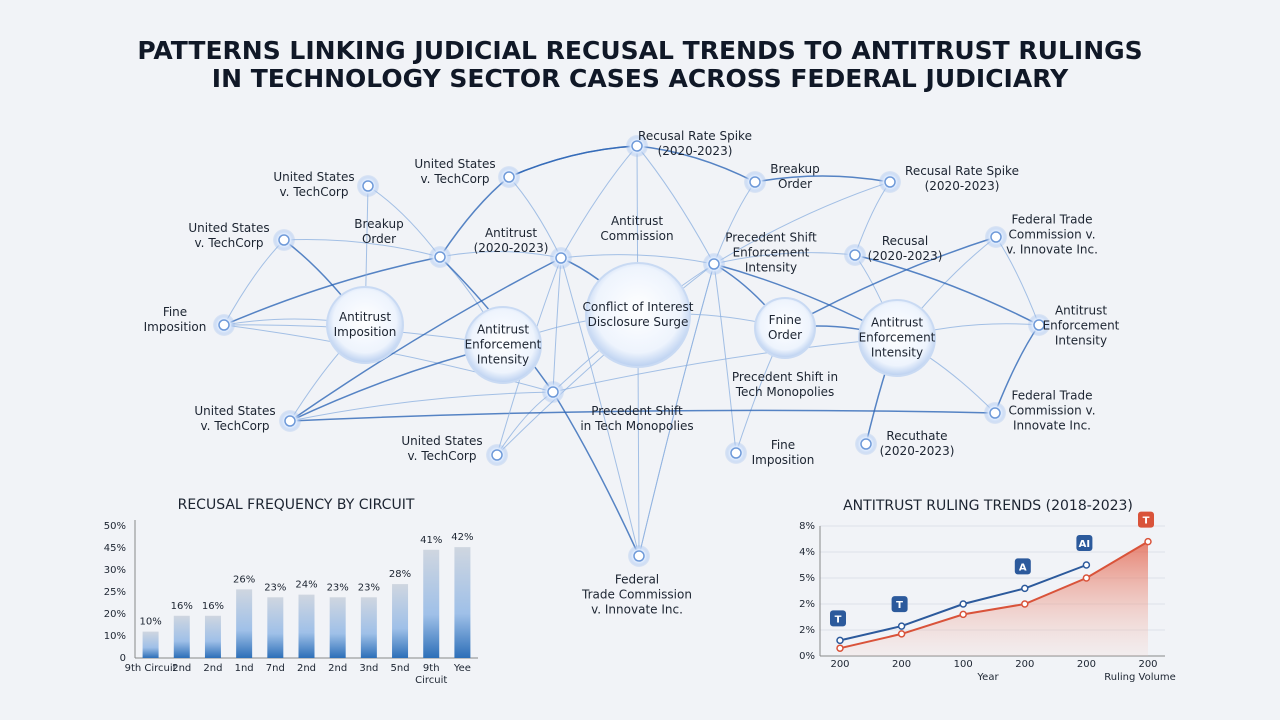 This screenshot has height=720, width=1280. I want to click on node-label: United States, so click(454, 164).